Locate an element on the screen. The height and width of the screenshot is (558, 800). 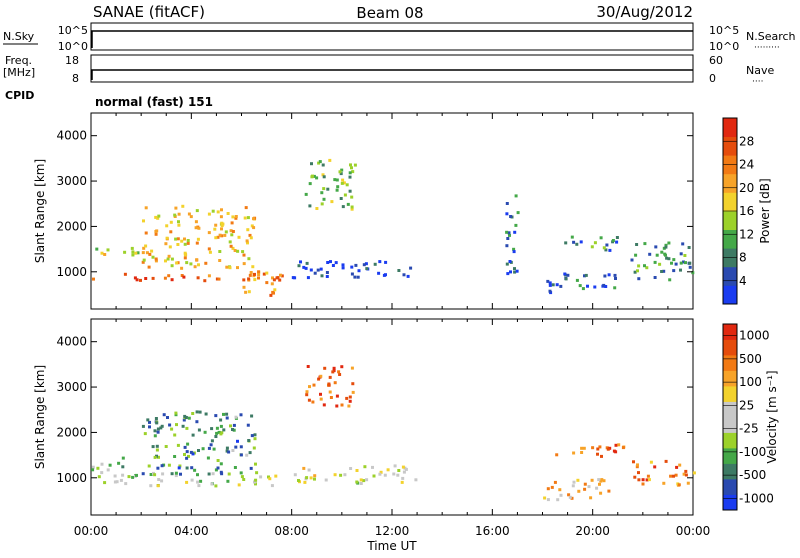
power-colorbar-swatch is located at coordinates (730, 183).